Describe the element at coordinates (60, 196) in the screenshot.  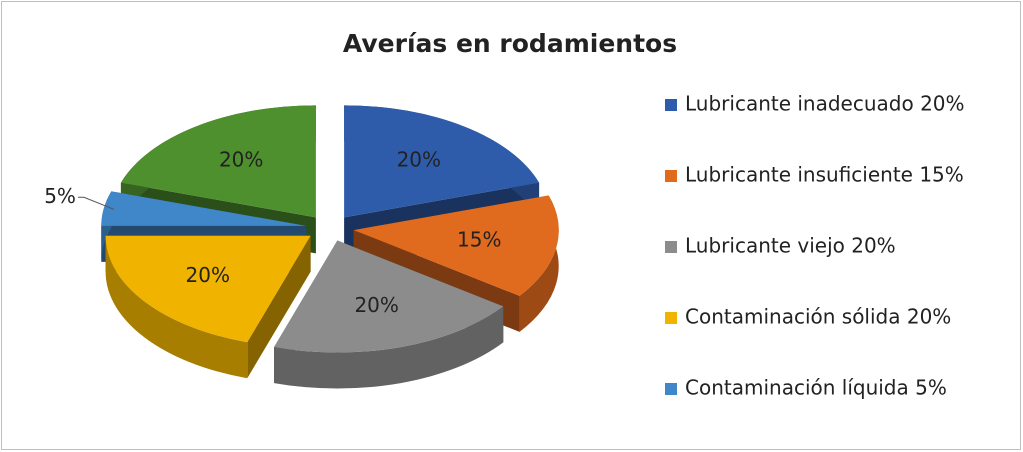
I see `data-label: 5%` at that location.